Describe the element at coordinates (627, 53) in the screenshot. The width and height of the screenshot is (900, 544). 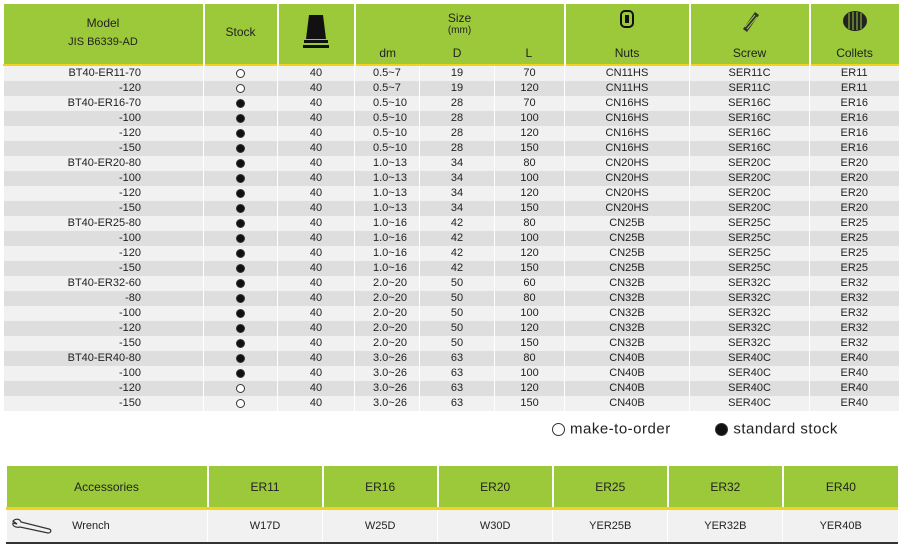
I see `nuts-label: Nuts` at that location.